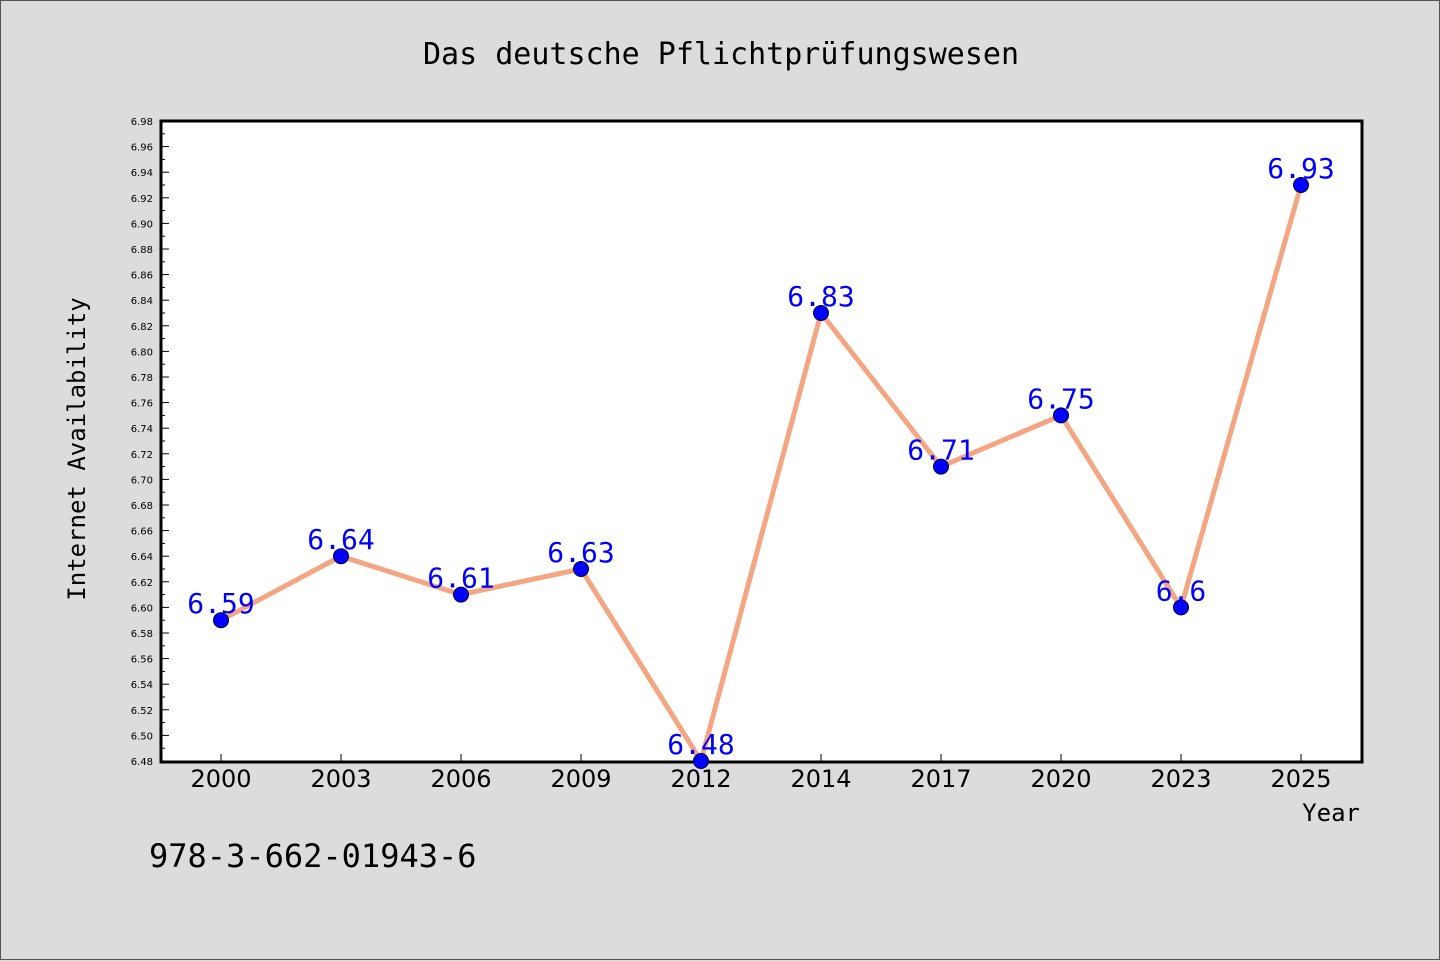 This screenshot has height=961, width=1440. What do you see at coordinates (761, 773) in the screenshot?
I see `x-axis-ticks: 2000 2003 2006 2009 2012 2014 2017 2020 2023 2025` at bounding box center [761, 773].